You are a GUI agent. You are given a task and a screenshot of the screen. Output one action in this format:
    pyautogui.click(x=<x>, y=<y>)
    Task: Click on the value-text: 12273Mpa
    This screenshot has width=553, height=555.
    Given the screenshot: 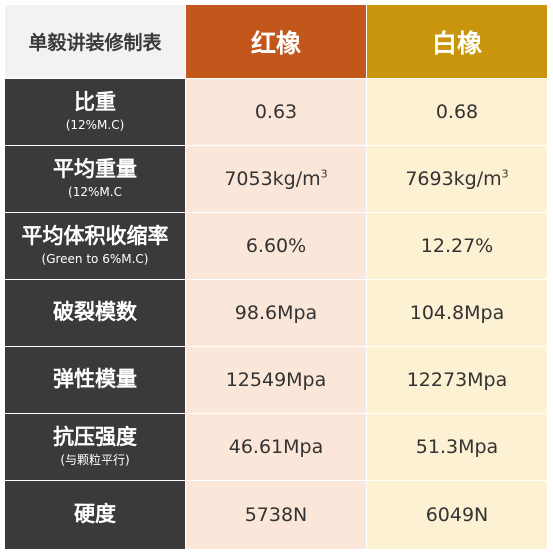 What is the action you would take?
    pyautogui.click(x=457, y=380)
    